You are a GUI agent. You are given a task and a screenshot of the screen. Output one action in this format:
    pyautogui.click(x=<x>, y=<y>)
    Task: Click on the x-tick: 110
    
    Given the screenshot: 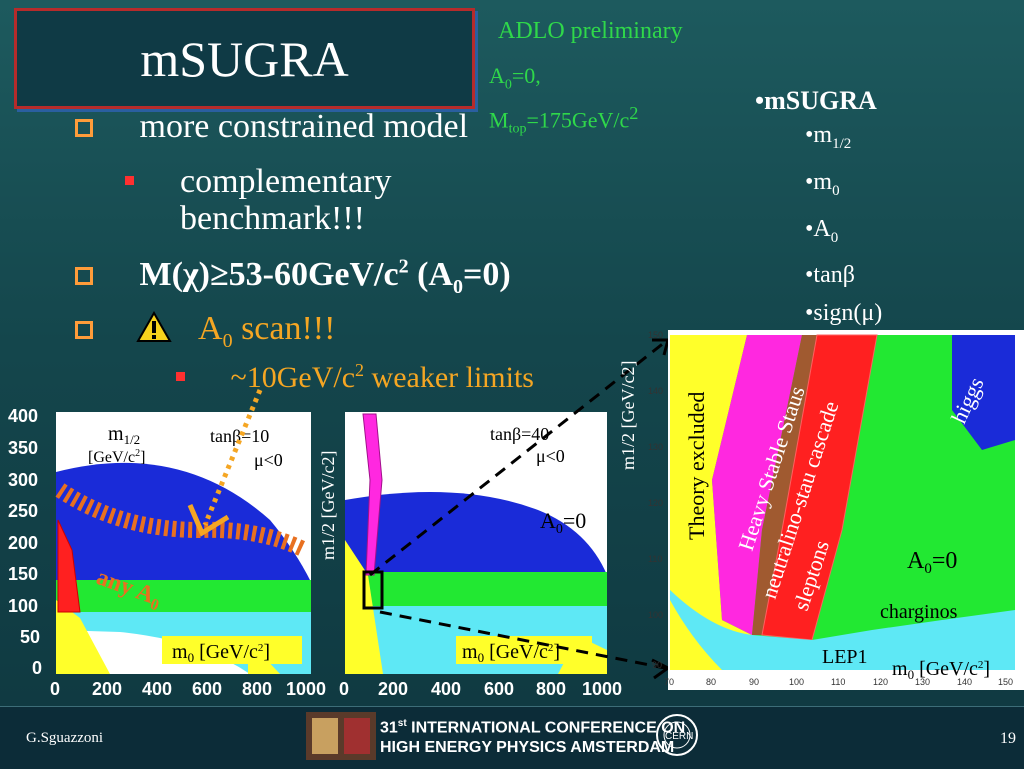 What is the action you would take?
    pyautogui.click(x=838, y=682)
    